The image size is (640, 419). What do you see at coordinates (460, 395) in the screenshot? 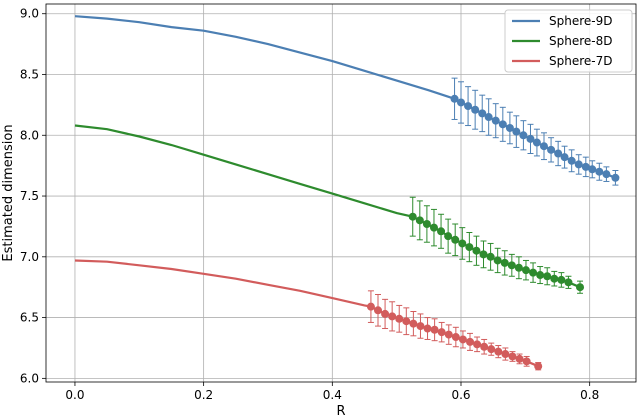
I see `x-tick-label: 0.6` at bounding box center [460, 395].